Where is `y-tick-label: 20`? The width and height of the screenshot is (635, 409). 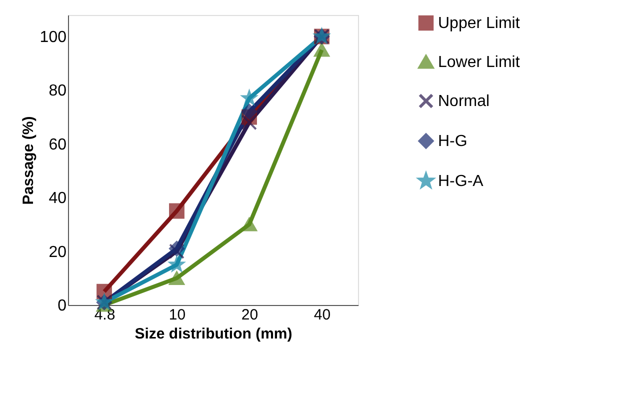
y-tick-label: 20 is located at coordinates (57, 252).